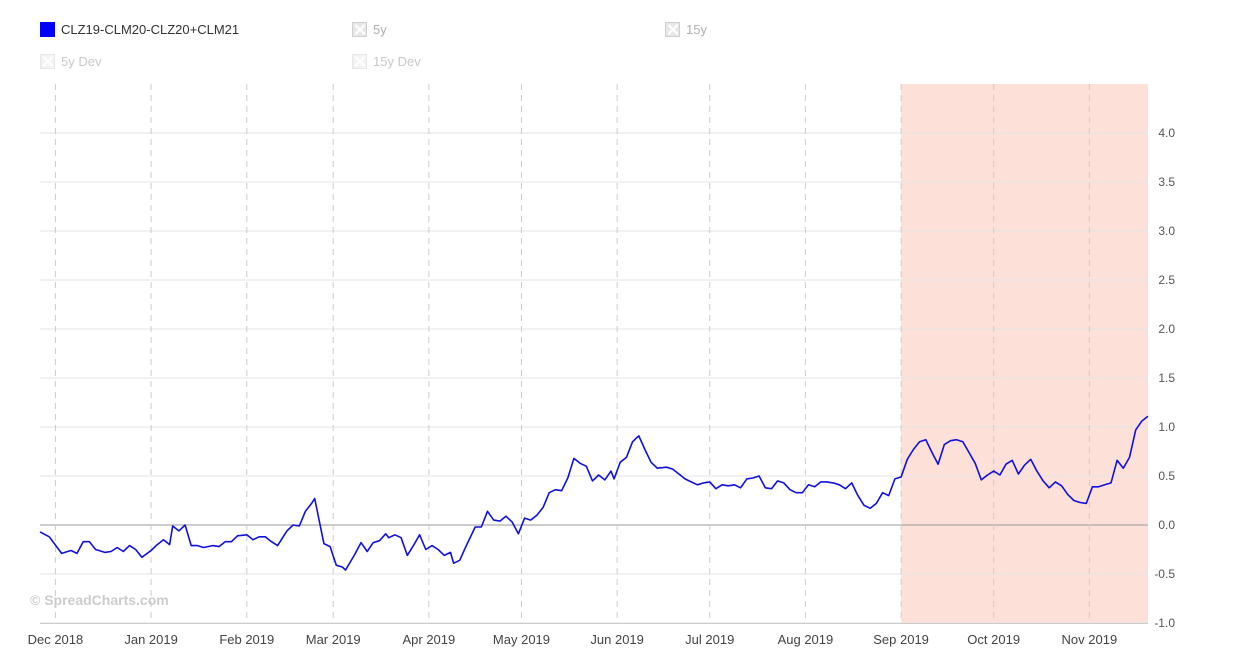  I want to click on x-tick-label: Nov 2019, so click(1090, 639).